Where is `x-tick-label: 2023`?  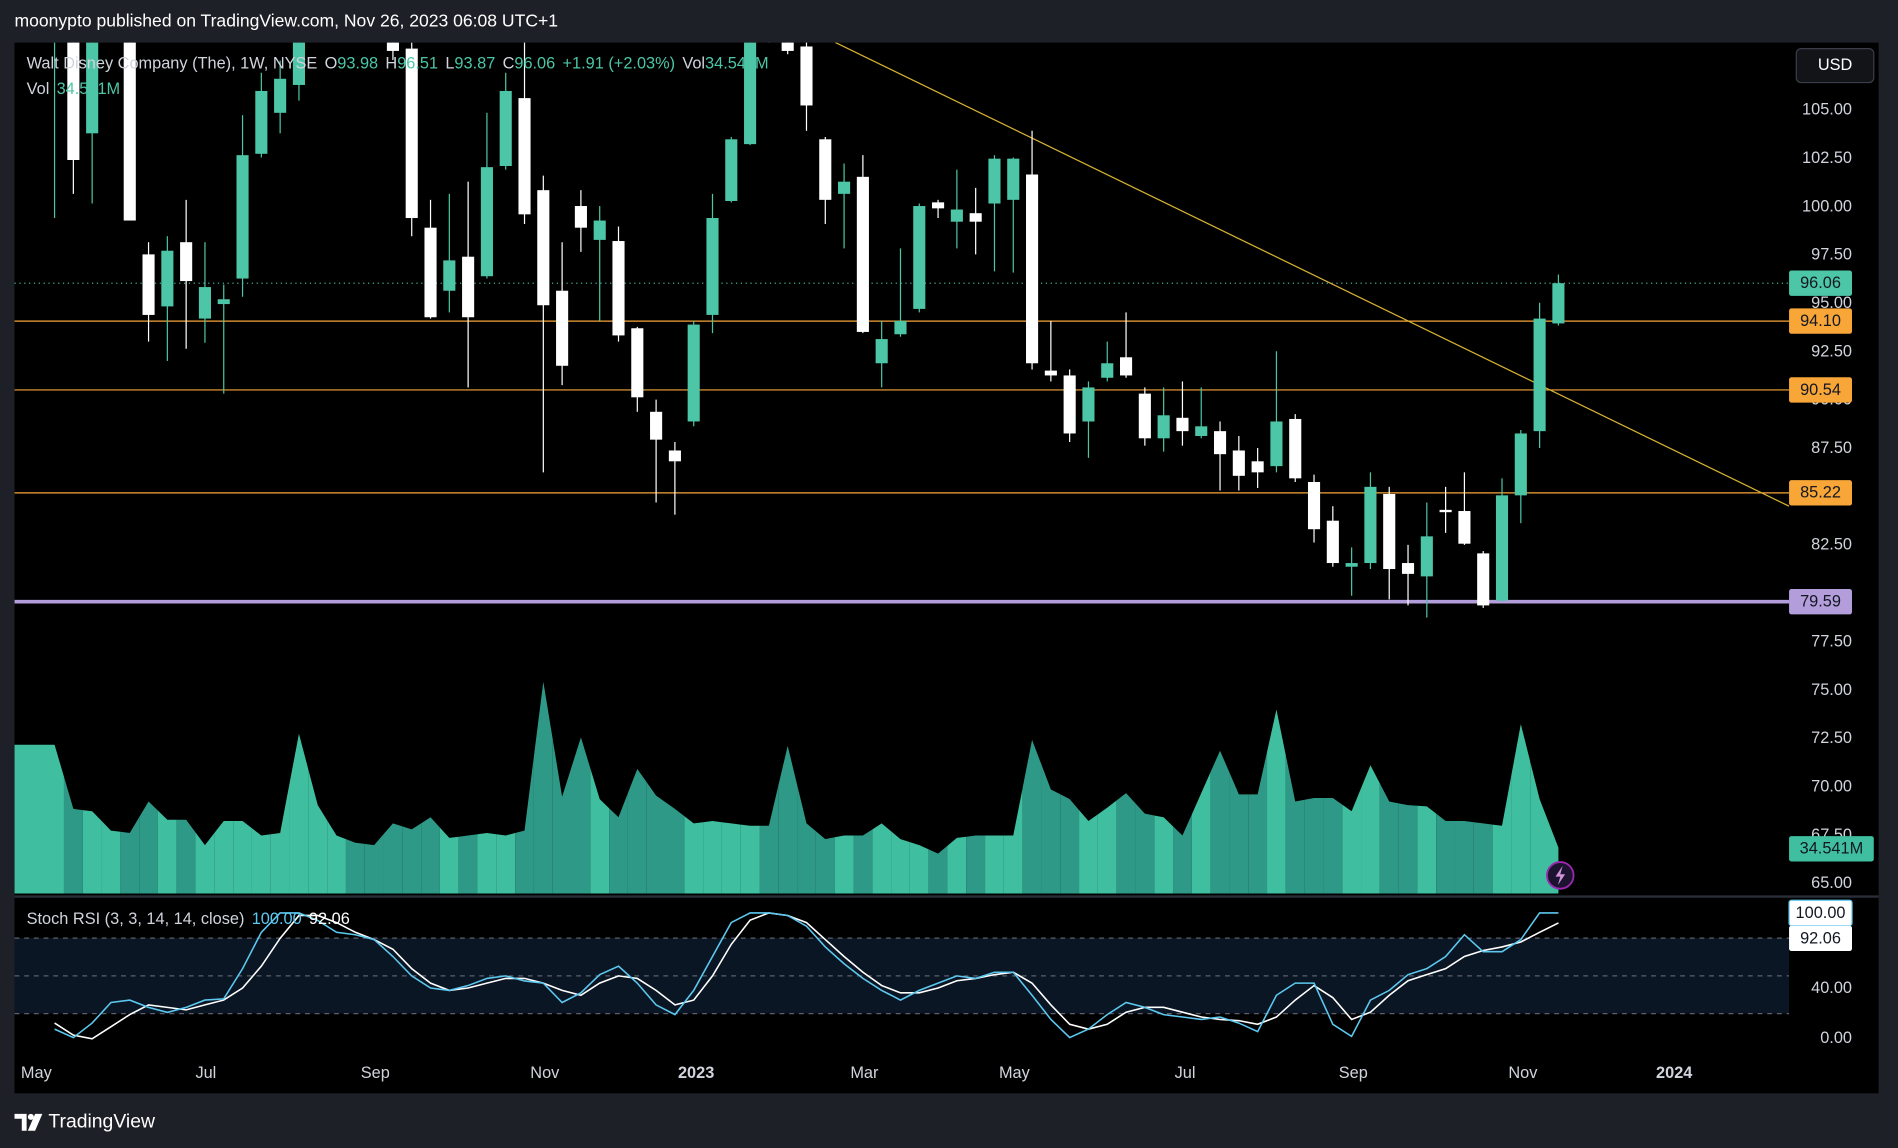
x-tick-label: 2023 is located at coordinates (696, 1073).